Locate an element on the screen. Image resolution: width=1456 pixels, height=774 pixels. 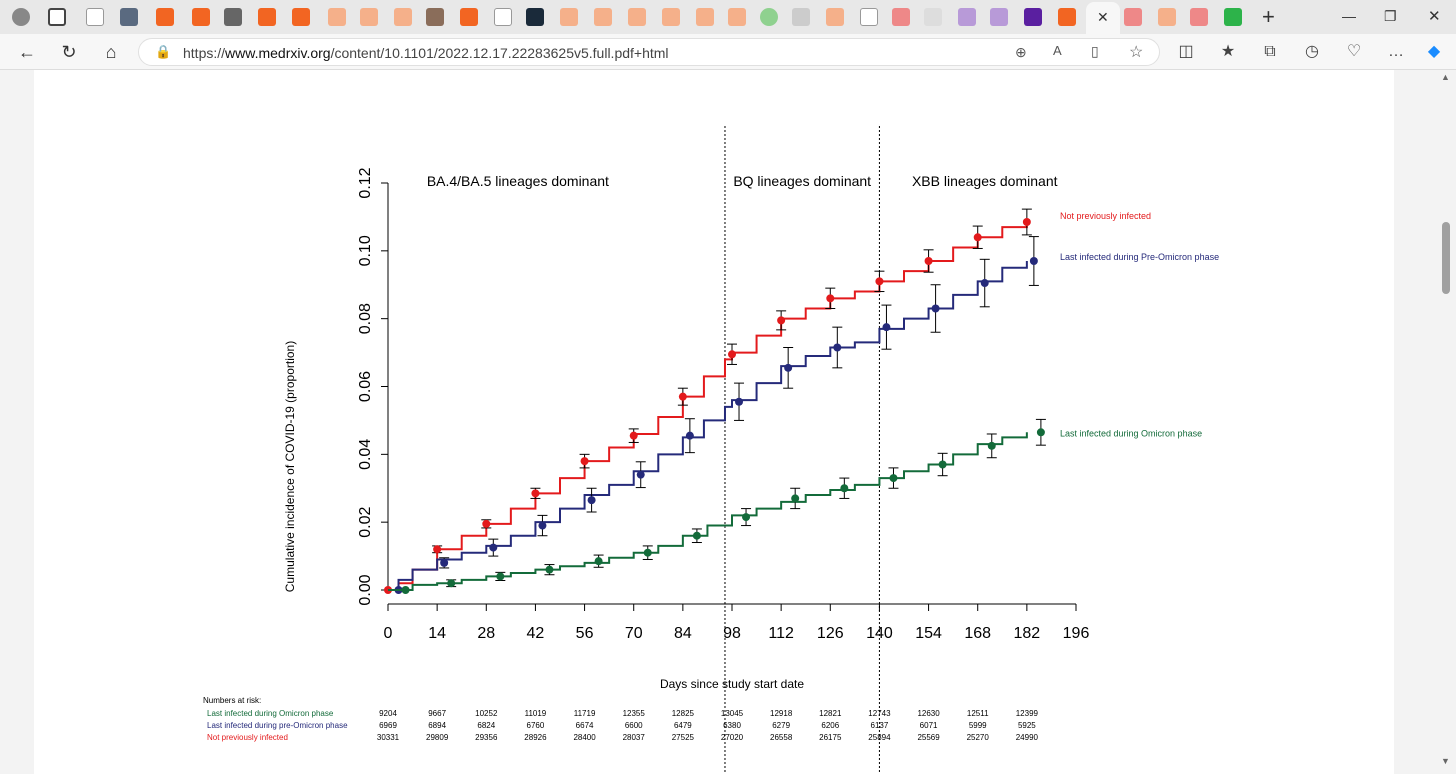
history-icon: ◷ is located at coordinates (1312, 51).